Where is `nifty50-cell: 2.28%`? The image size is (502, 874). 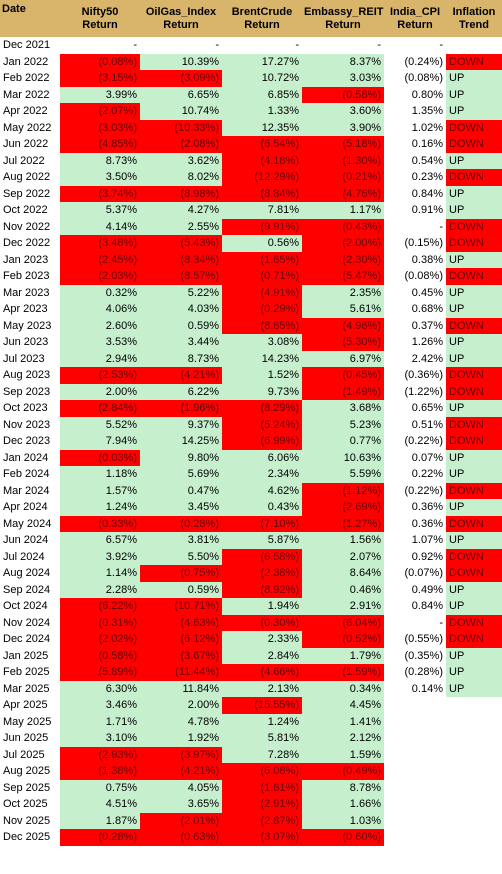 nifty50-cell: 2.28% is located at coordinates (100, 589).